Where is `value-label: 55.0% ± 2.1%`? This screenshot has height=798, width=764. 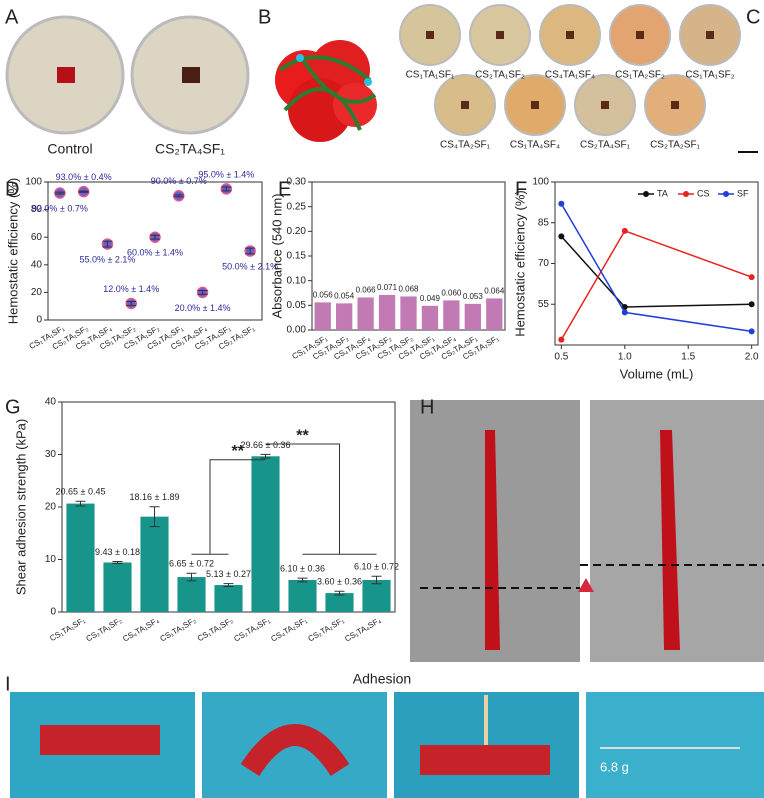
value-label: 55.0% ± 2.1% is located at coordinates (107, 259).